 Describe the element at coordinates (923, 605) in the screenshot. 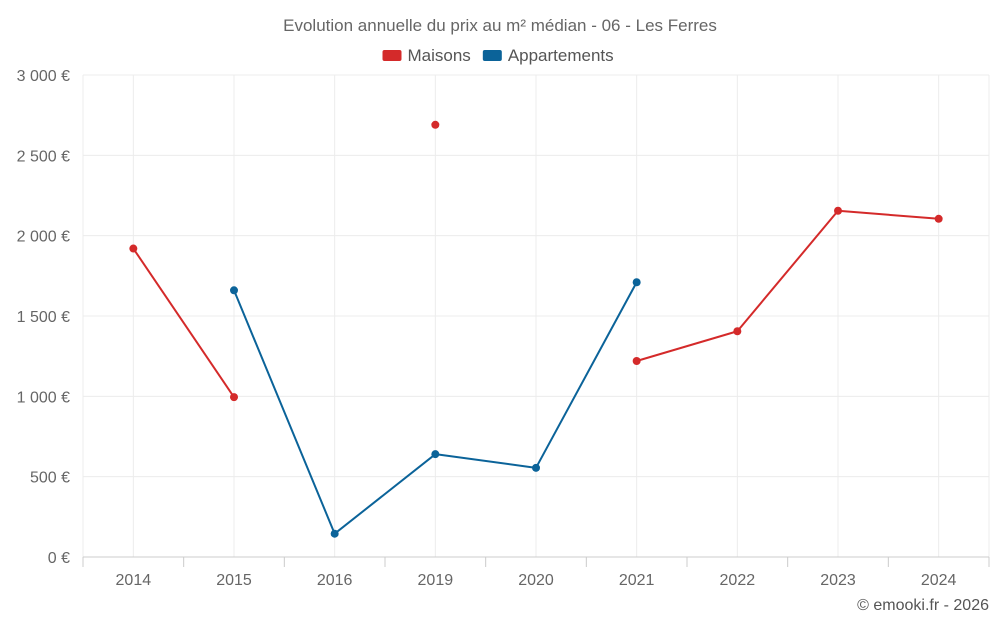

I see `credit-text: © emooki.fr - 2026` at that location.